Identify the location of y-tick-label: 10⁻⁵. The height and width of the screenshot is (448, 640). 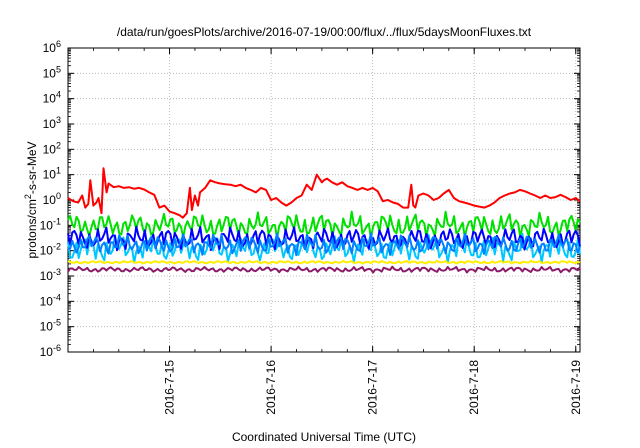
(50, 326).